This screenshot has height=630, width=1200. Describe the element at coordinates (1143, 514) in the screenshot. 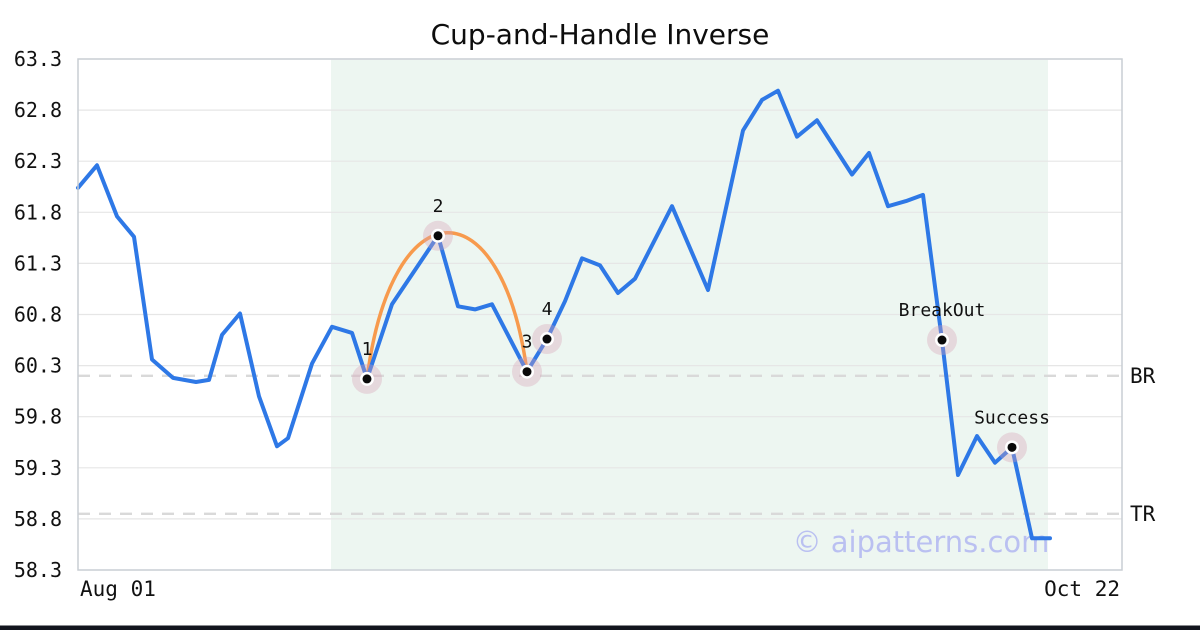

I see `target-level-label: TR` at that location.